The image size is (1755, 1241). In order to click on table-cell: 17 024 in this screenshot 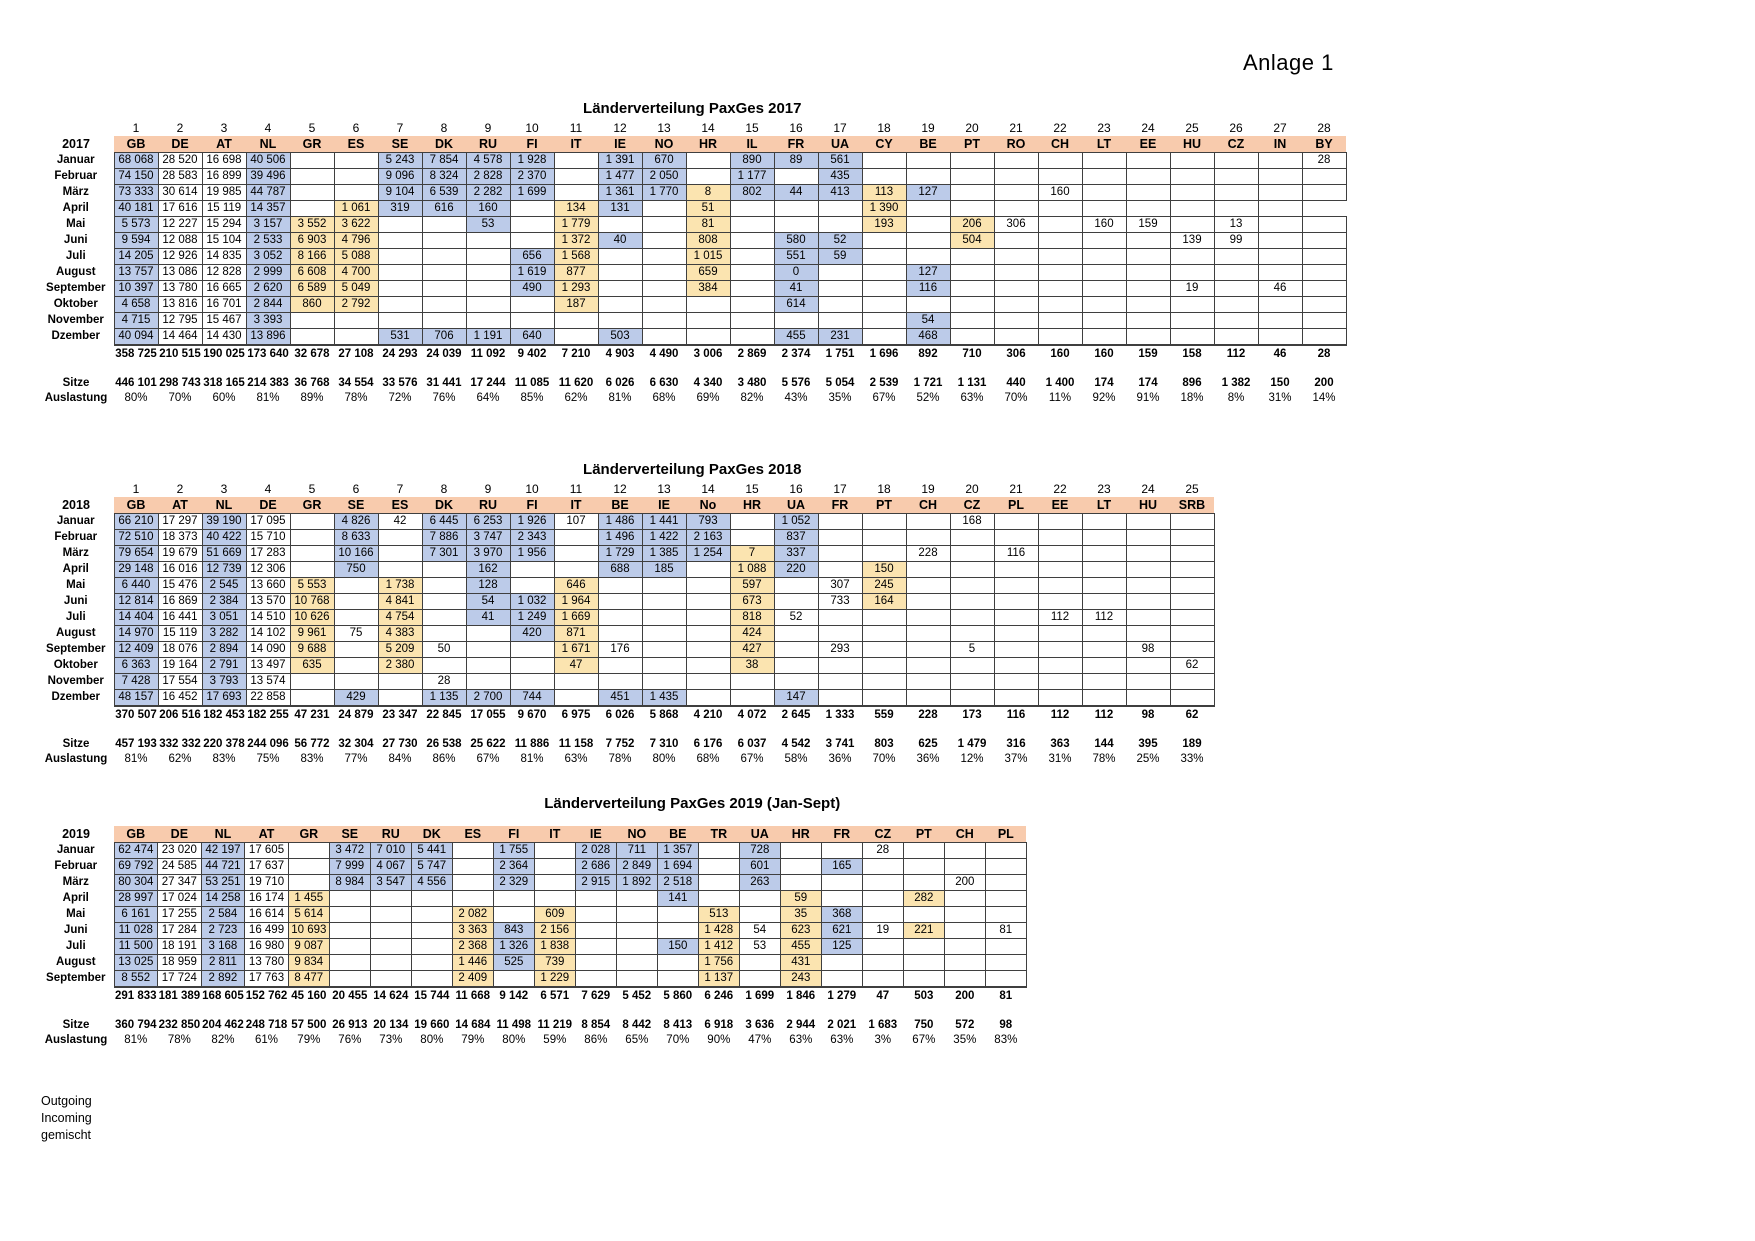, I will do `click(179, 898)`.